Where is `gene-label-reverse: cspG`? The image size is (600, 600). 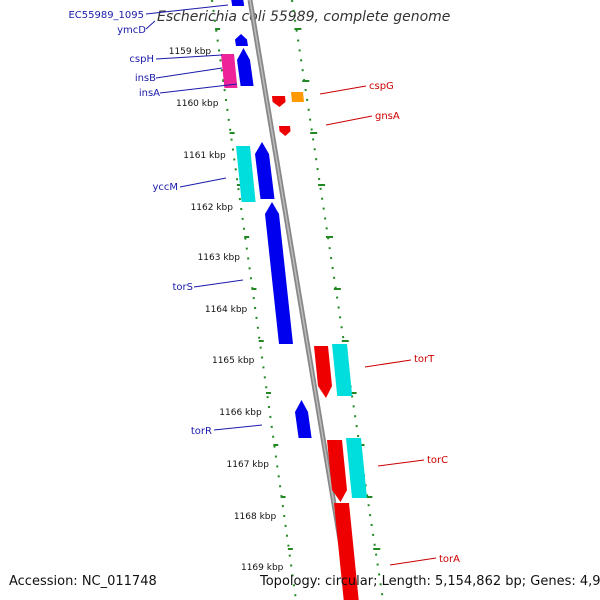 gene-label-reverse: cspG is located at coordinates (381, 86).